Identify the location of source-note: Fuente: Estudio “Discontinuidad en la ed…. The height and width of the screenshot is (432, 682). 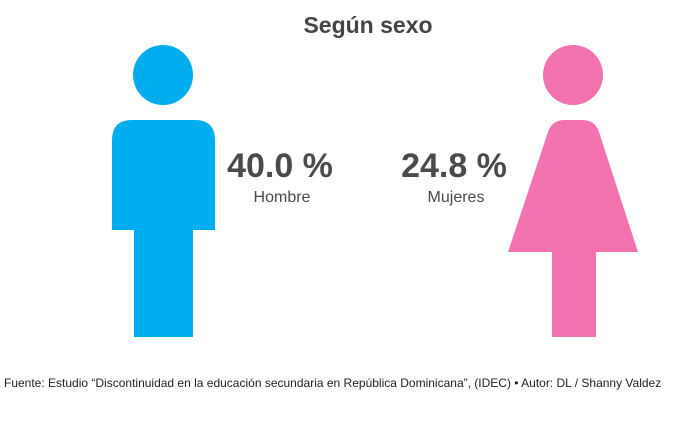
(332, 383).